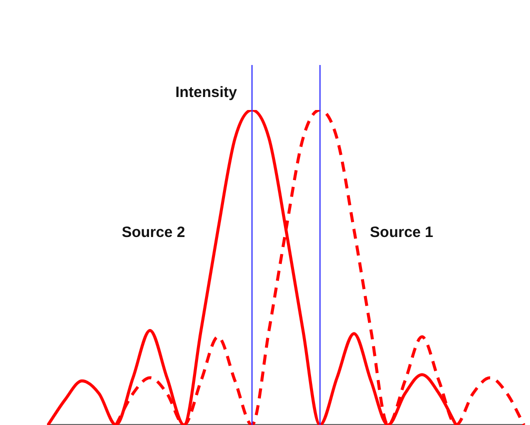 The image size is (530, 425). Describe the element at coordinates (154, 232) in the screenshot. I see `text: Source 2` at that location.